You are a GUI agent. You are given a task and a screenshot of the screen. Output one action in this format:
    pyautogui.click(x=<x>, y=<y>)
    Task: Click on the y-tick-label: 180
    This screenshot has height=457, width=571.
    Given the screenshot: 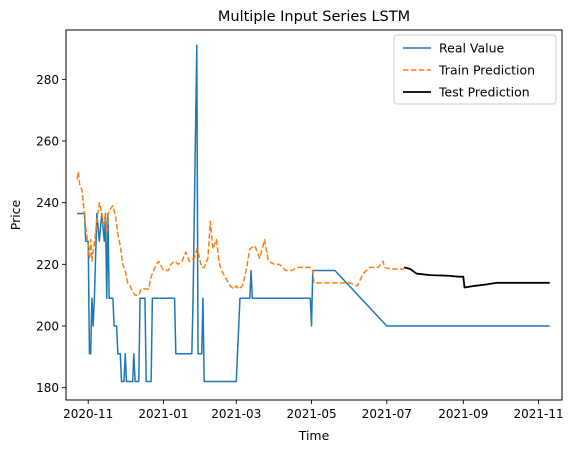 What is the action you would take?
    pyautogui.click(x=47, y=388)
    